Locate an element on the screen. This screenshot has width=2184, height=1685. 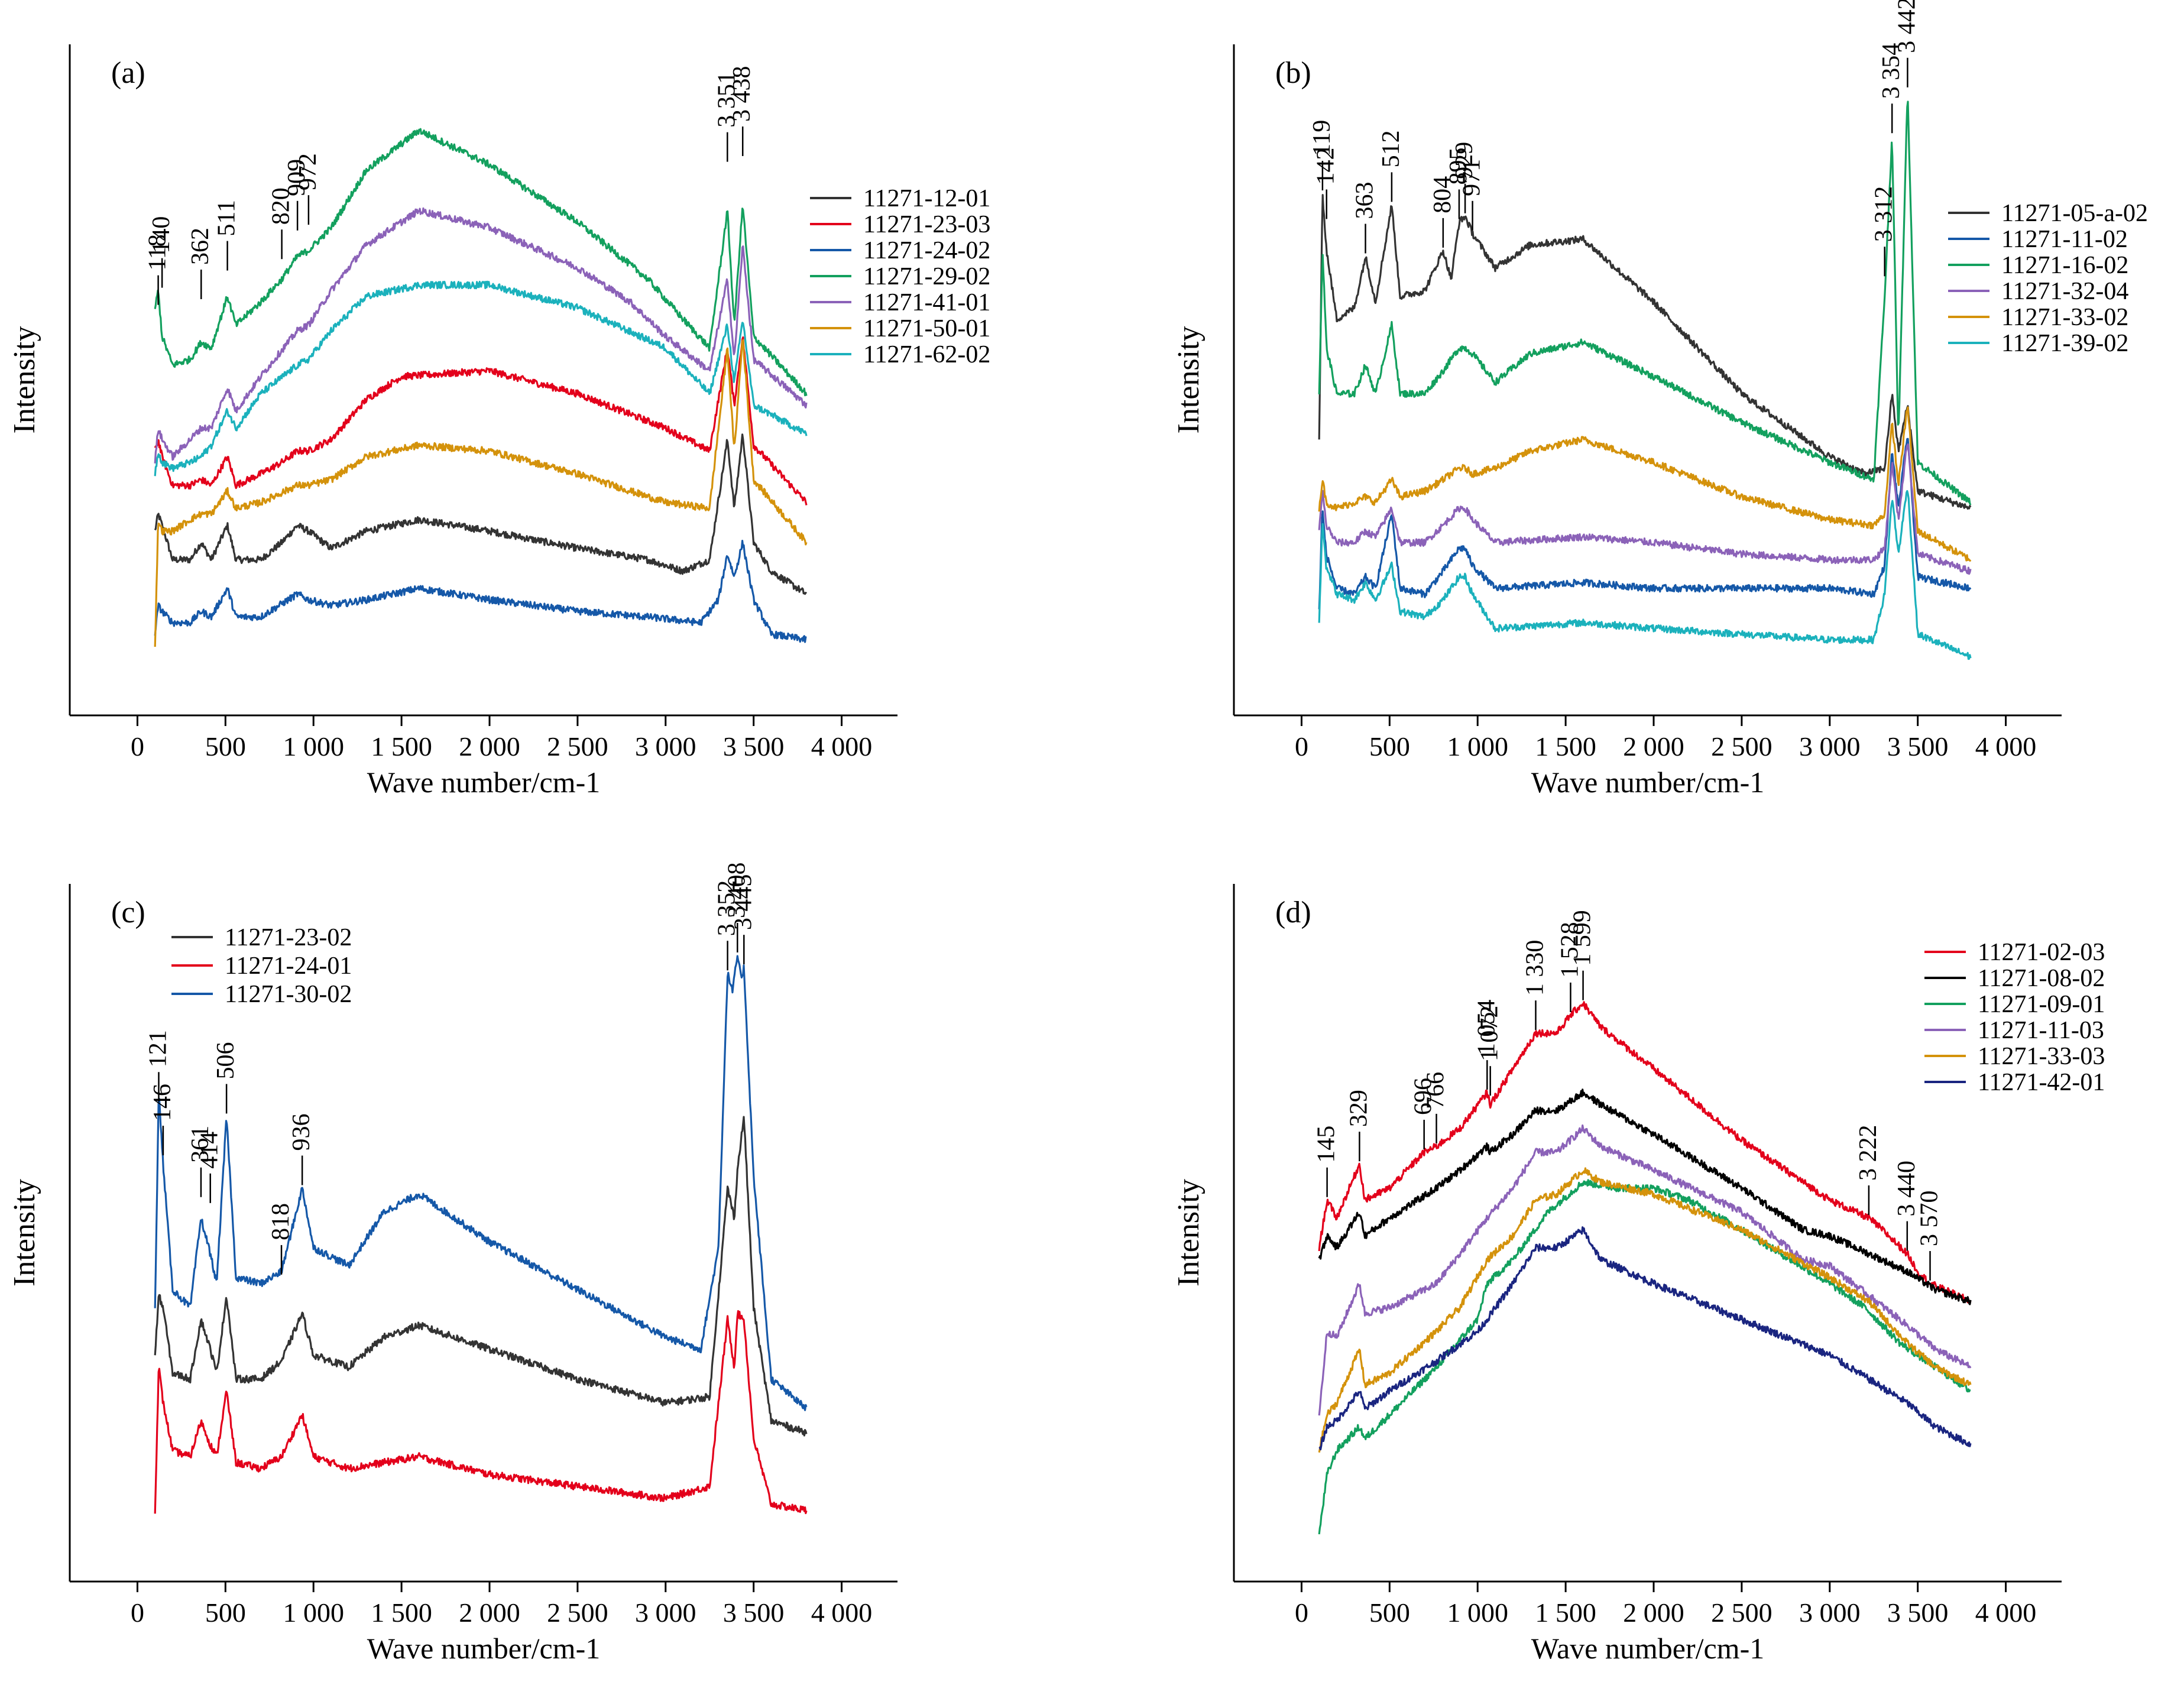
peak-annotation: 766 is located at coordinates (1436, 1090).